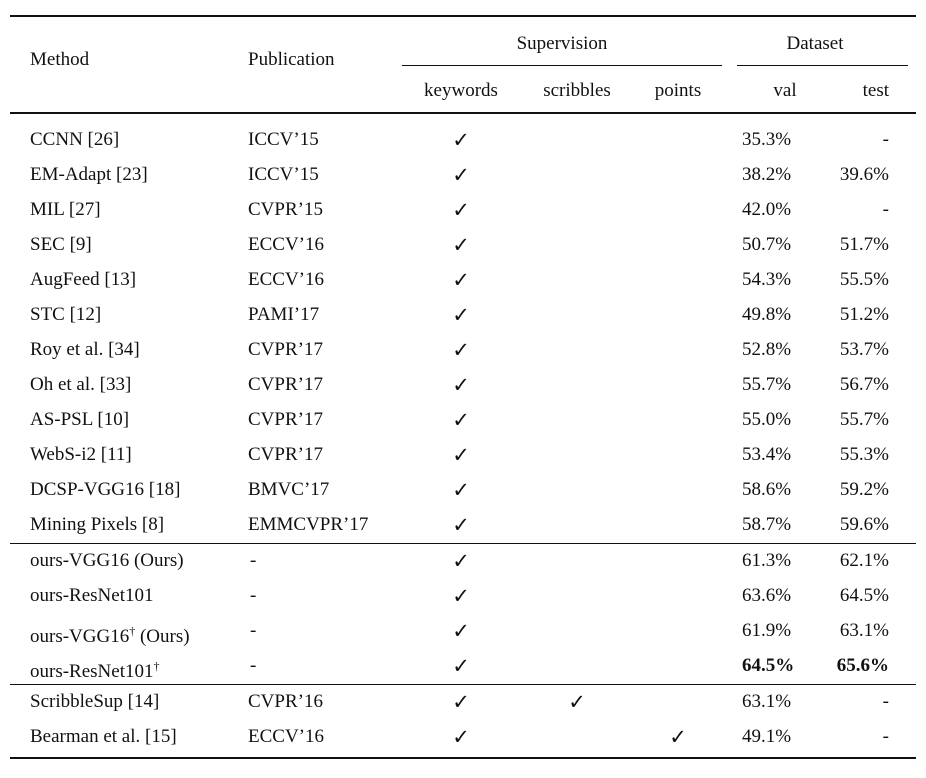 The height and width of the screenshot is (778, 926). I want to click on val-cell: 49.8%, so click(767, 314).